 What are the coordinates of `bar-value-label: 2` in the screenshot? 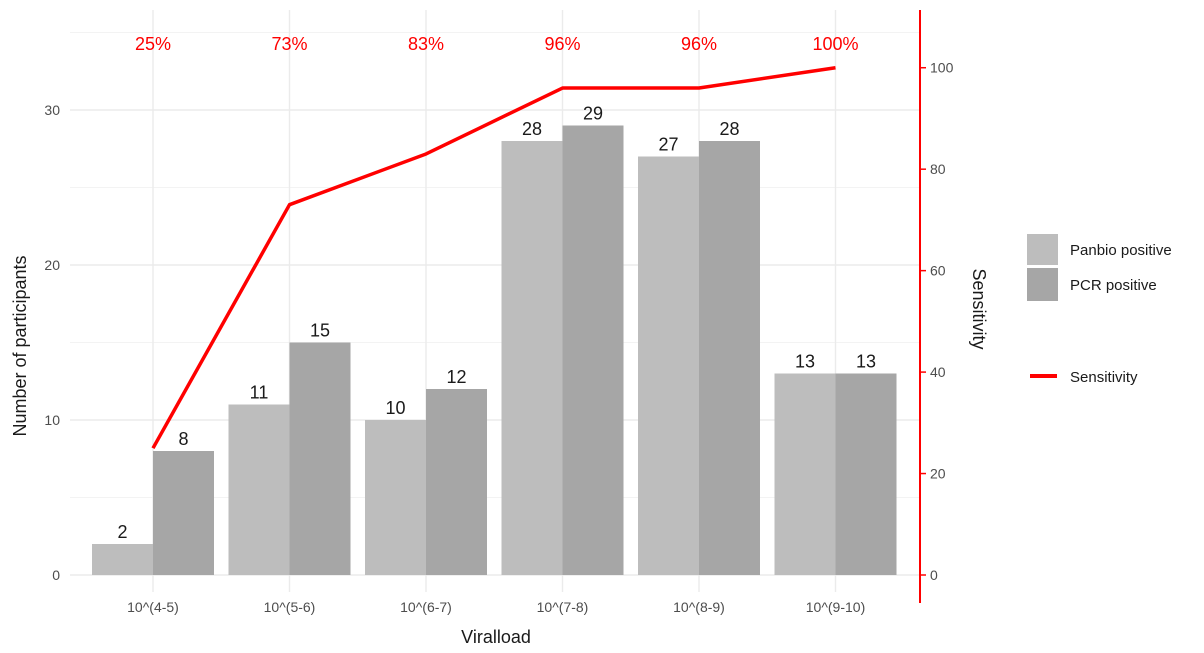 It's located at (122, 532).